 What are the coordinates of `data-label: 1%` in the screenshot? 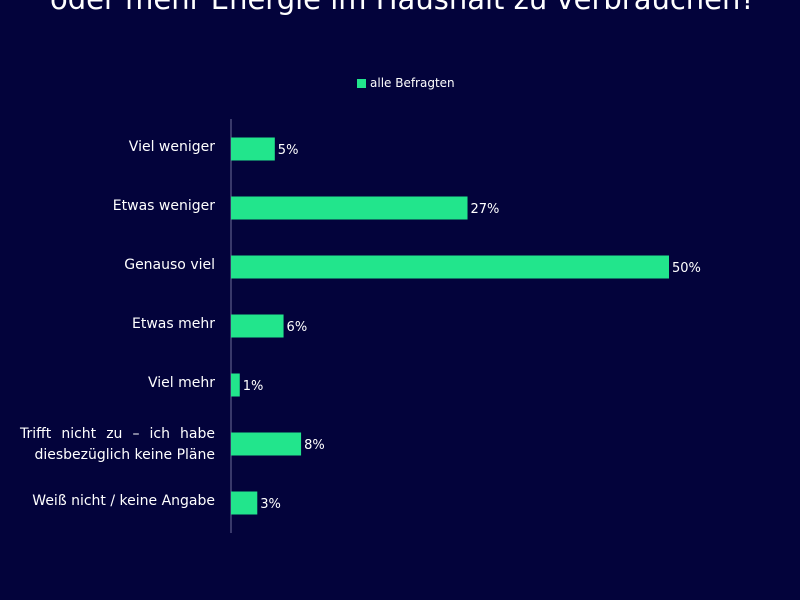 It's located at (253, 386).